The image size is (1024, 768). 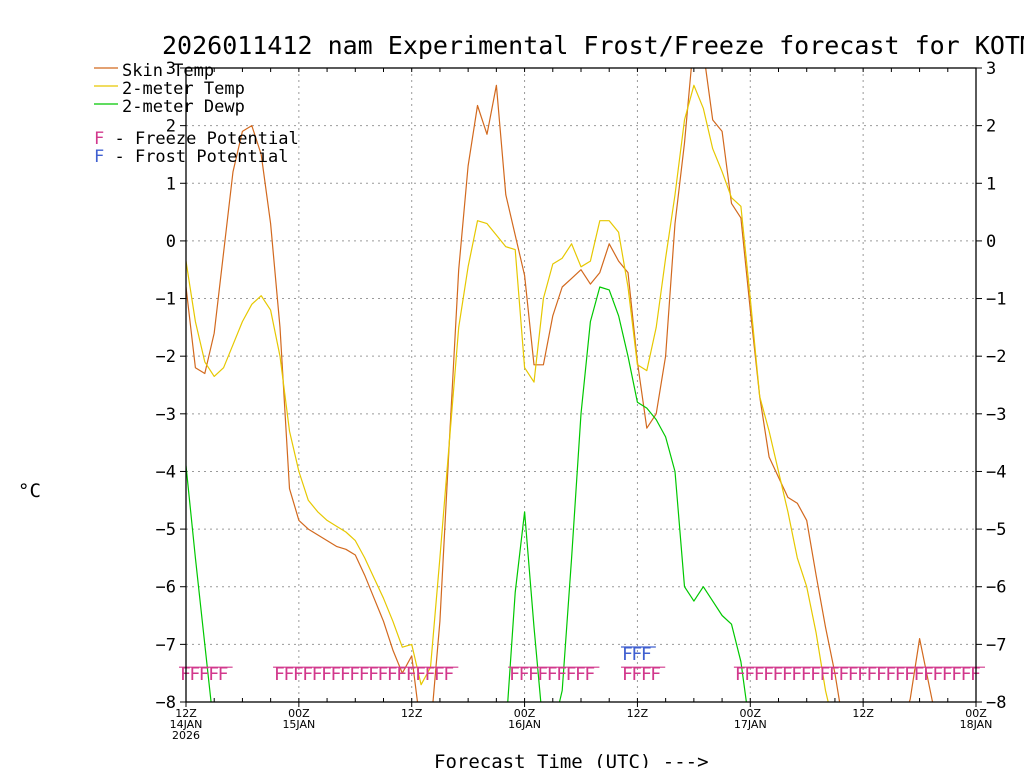 What do you see at coordinates (991, 242) in the screenshot?
I see `y-tick-label-right: 0` at bounding box center [991, 242].